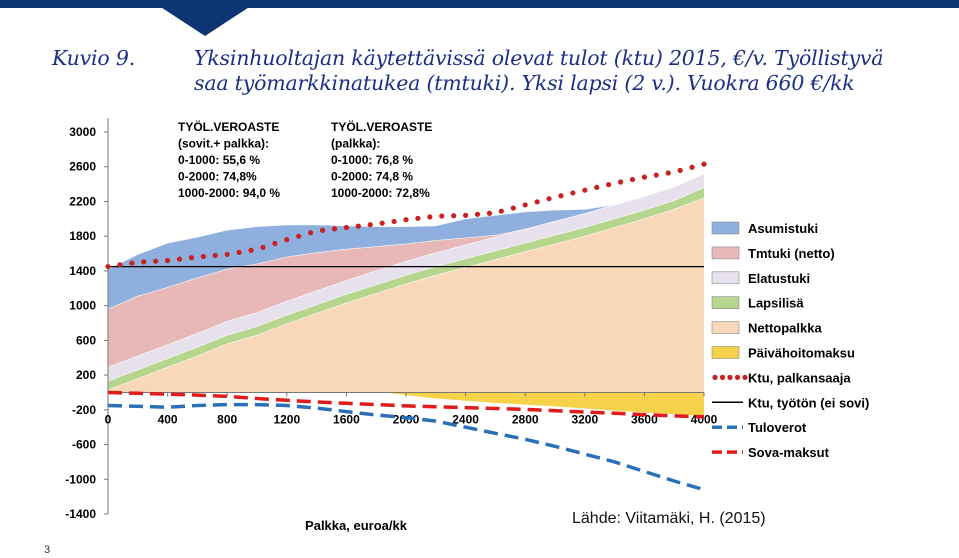 The width and height of the screenshot is (959, 558). What do you see at coordinates (779, 278) in the screenshot?
I see `legend-label: Elatustuki` at bounding box center [779, 278].